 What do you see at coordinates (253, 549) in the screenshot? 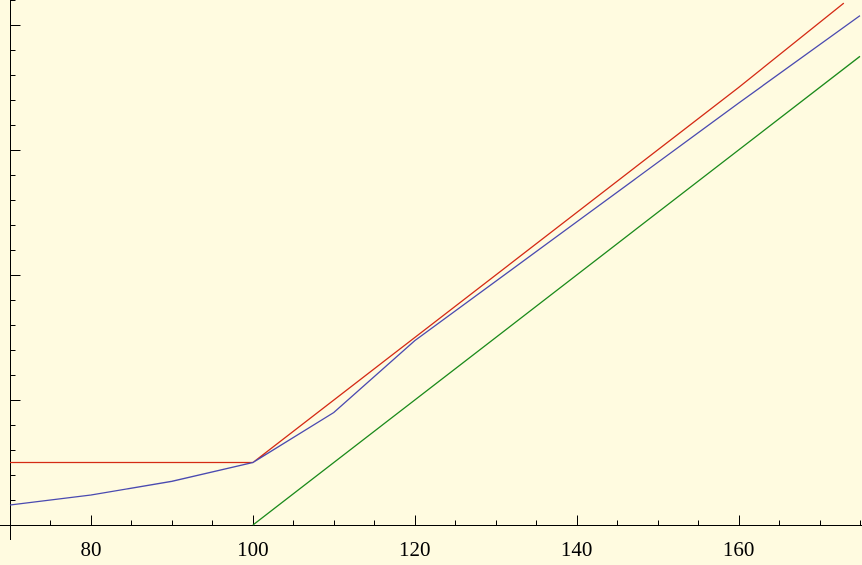
I see `x-tick-label: 100` at bounding box center [253, 549].